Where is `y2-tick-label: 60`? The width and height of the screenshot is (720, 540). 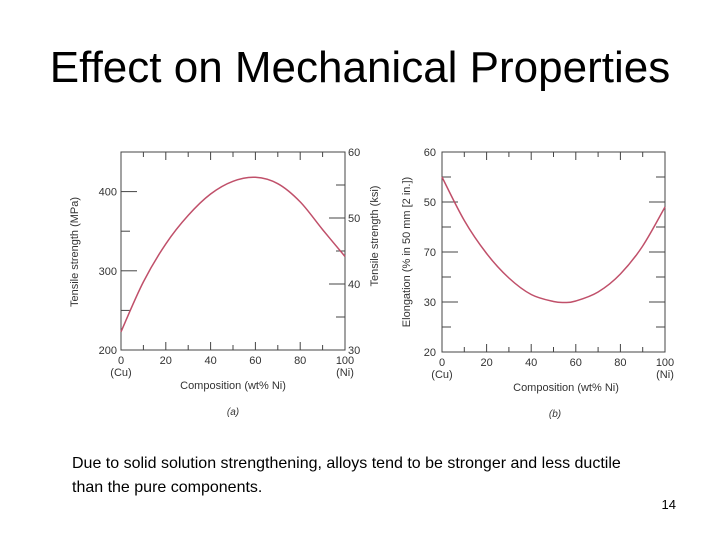
y2-tick-label: 60 is located at coordinates (354, 153).